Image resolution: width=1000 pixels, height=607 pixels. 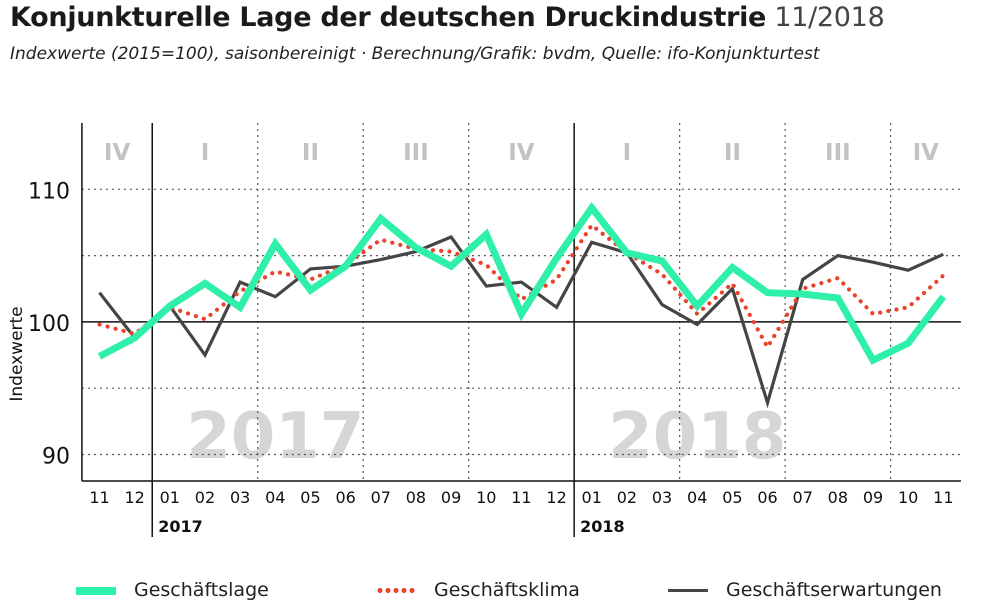 I want to click on legend-label-geschaeftsklima: Geschäftsklima, so click(x=507, y=590).